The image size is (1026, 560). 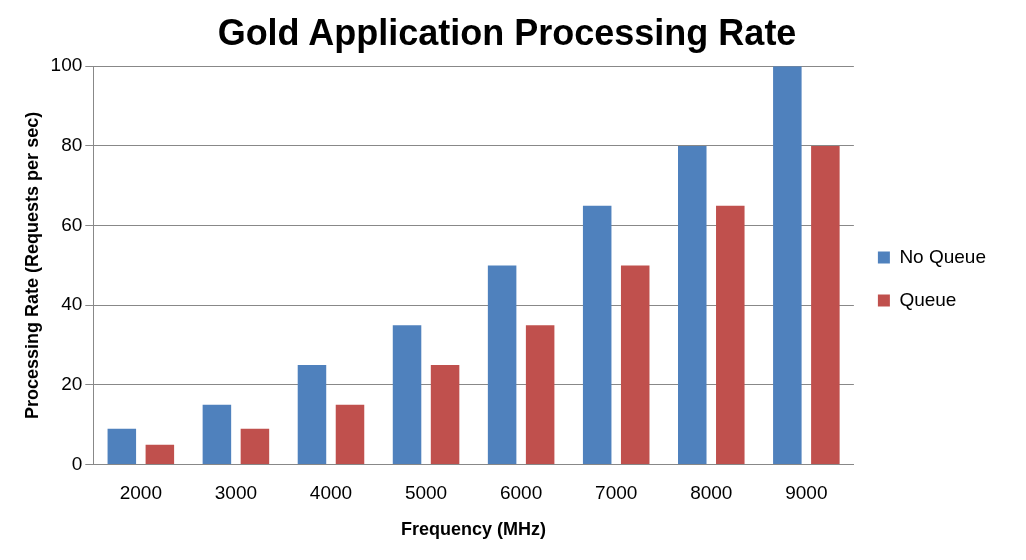 What do you see at coordinates (72, 384) in the screenshot?
I see `y-tick-label: 20` at bounding box center [72, 384].